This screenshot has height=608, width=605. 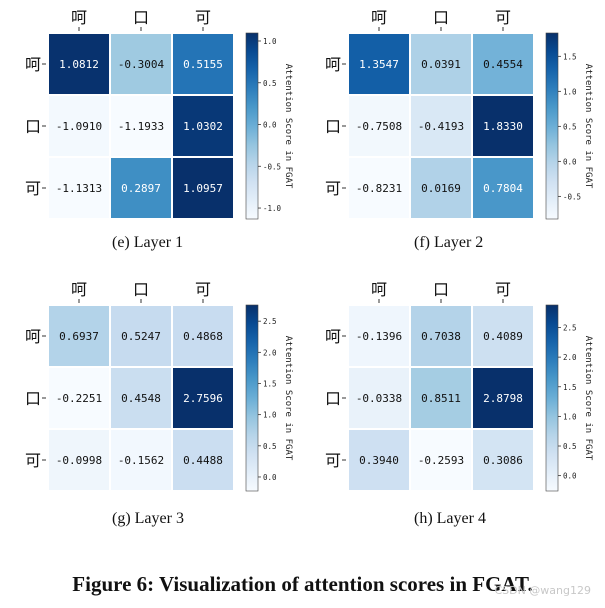 I want to click on cell-value-label: -0.1562, so click(x=141, y=460).